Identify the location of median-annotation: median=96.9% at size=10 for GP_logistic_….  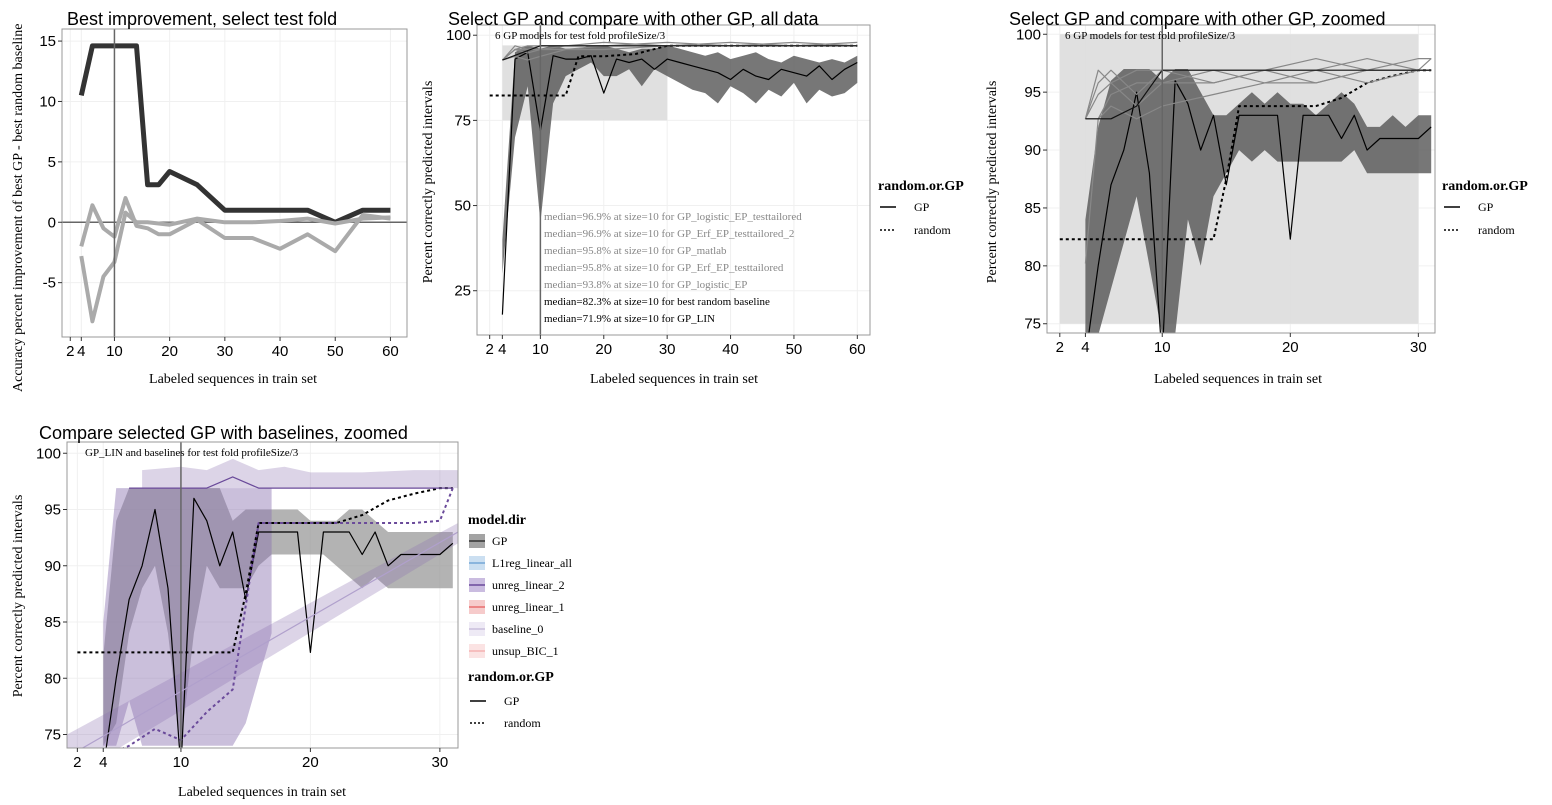
(673, 217).